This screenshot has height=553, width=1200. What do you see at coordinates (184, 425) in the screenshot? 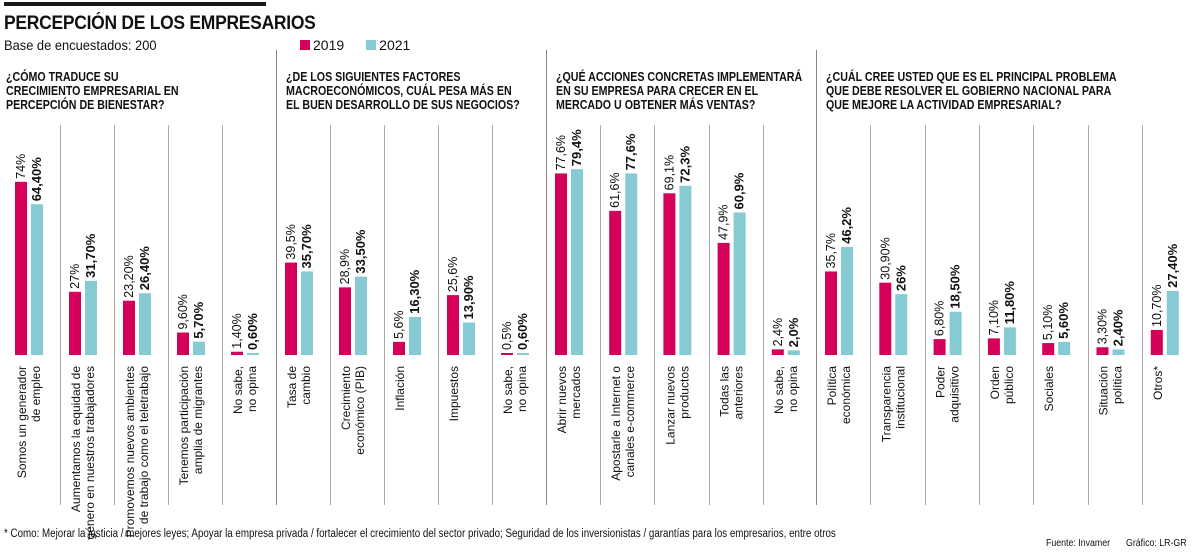
I see `category-label: Tenemos participación` at bounding box center [184, 425].